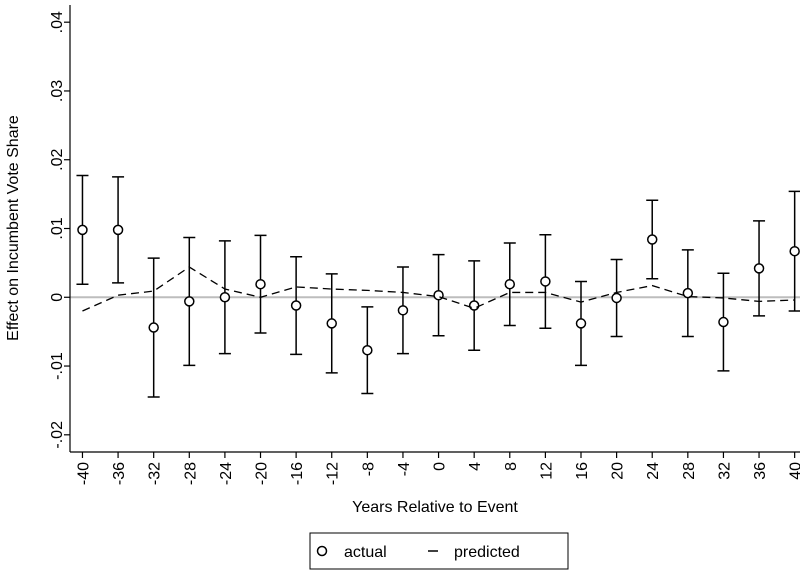  Describe the element at coordinates (322, 551) in the screenshot. I see `legend-symbol` at that location.